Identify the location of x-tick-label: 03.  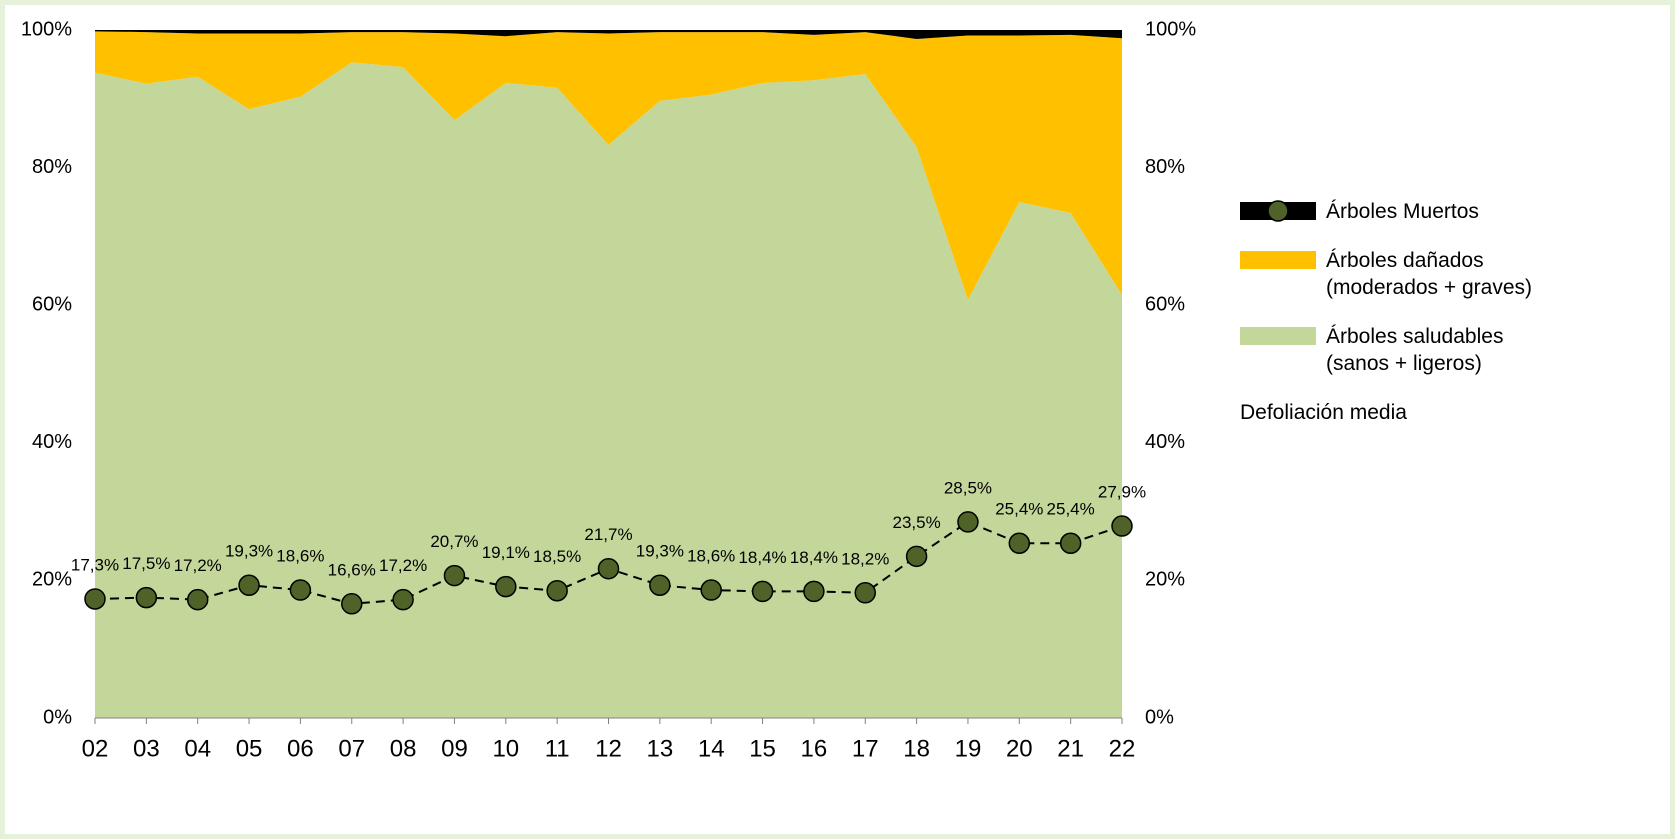
(146, 748).